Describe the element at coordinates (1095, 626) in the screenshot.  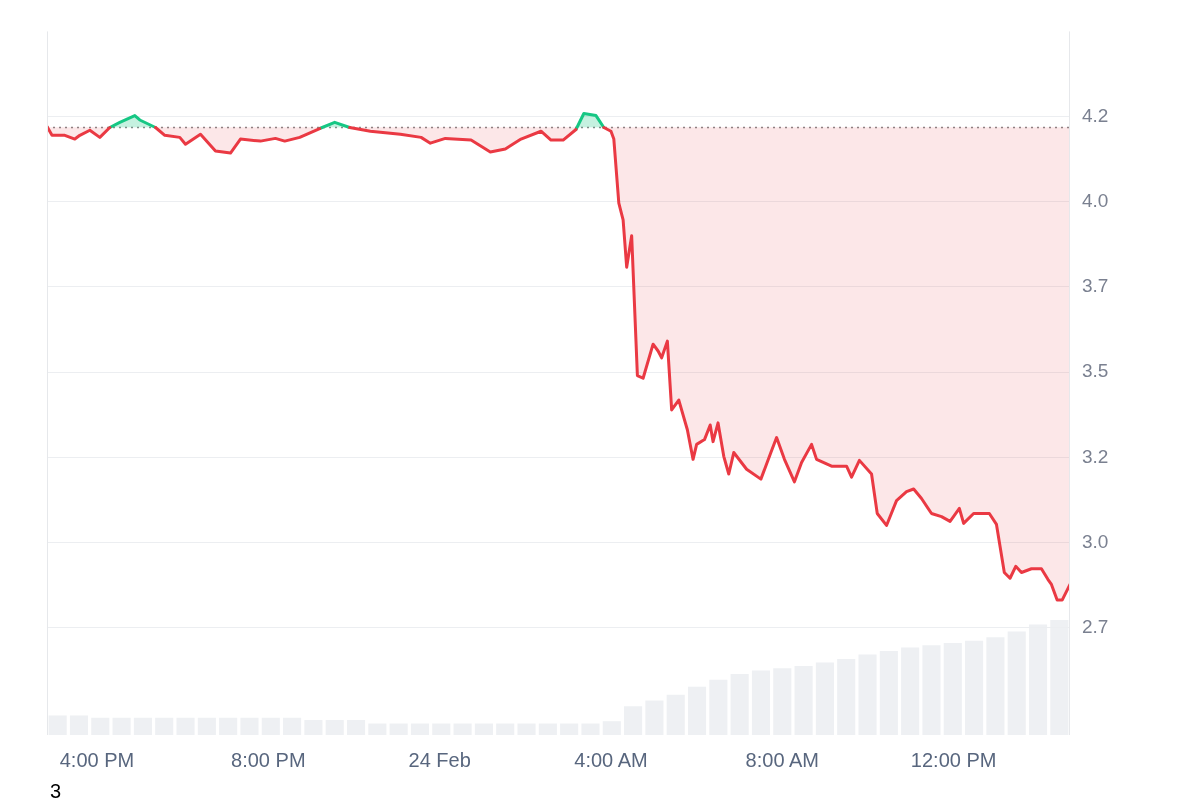
I see `y-tick-label: 2.7` at that location.